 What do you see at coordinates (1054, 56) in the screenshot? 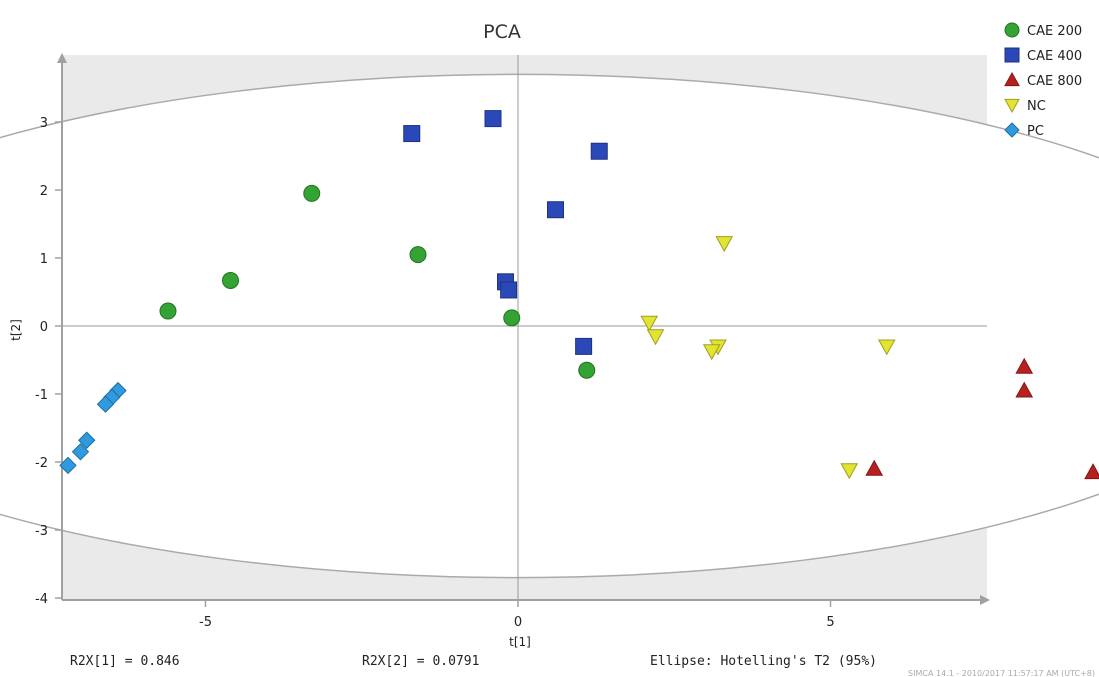
I see `legend-label-cae-400: CAE 400` at bounding box center [1054, 56].